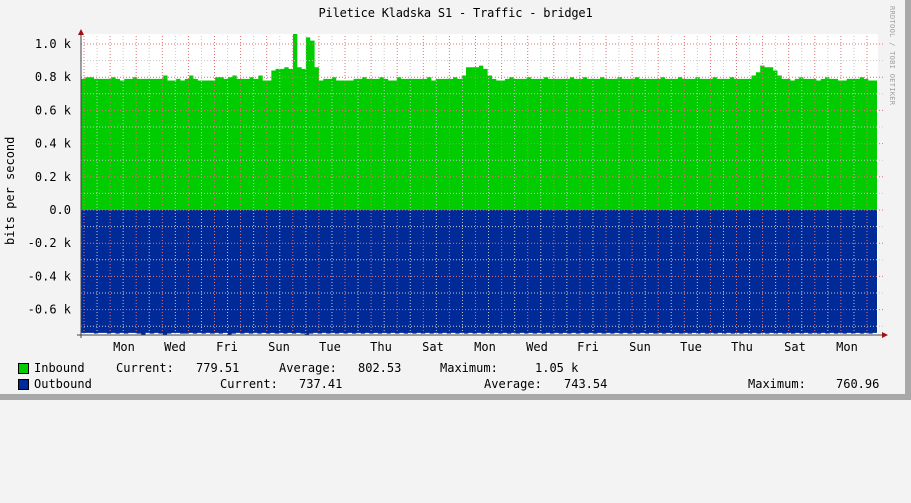  Describe the element at coordinates (557, 368) in the screenshot. I see `legend-inbound-maximum: 1.05 k` at that location.